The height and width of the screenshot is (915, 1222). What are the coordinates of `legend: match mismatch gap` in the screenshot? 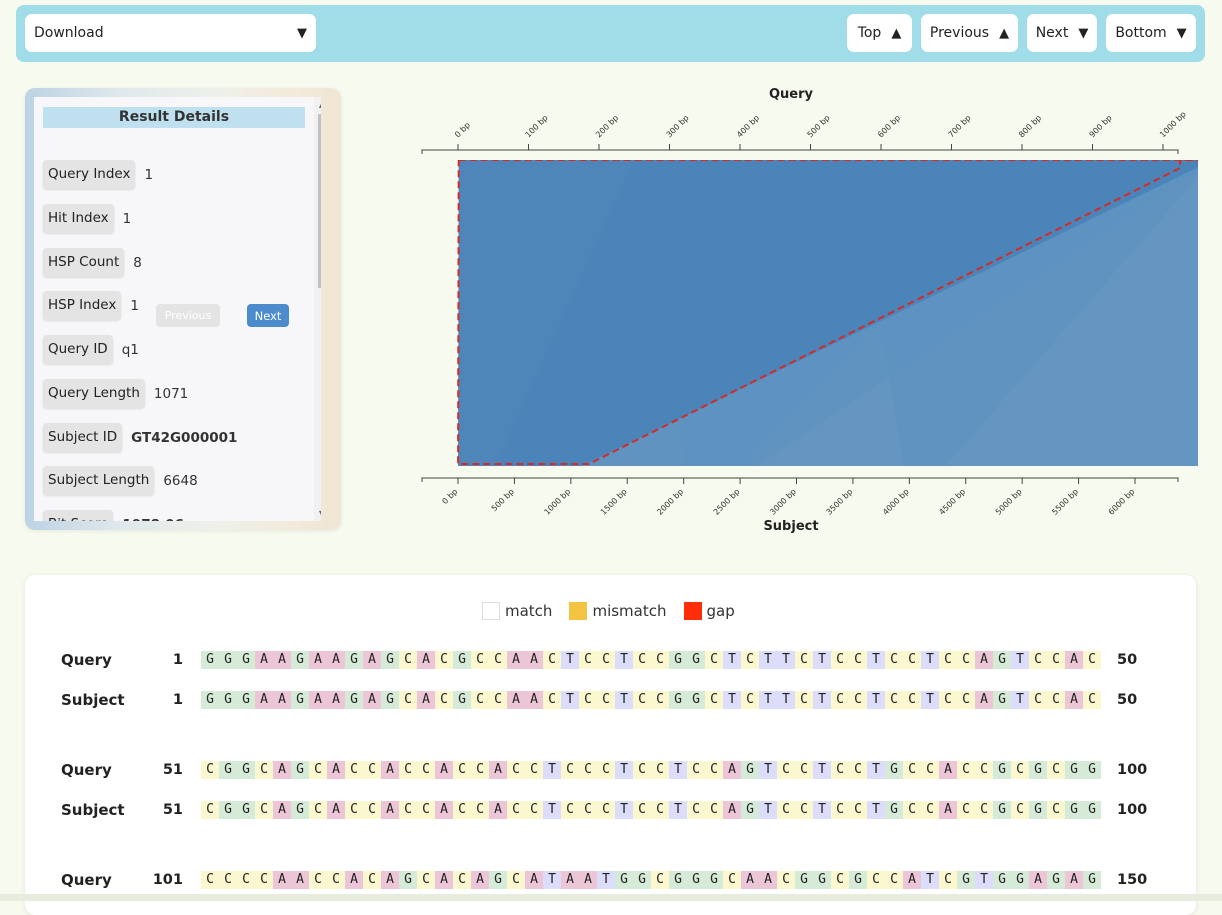 It's located at (617, 611).